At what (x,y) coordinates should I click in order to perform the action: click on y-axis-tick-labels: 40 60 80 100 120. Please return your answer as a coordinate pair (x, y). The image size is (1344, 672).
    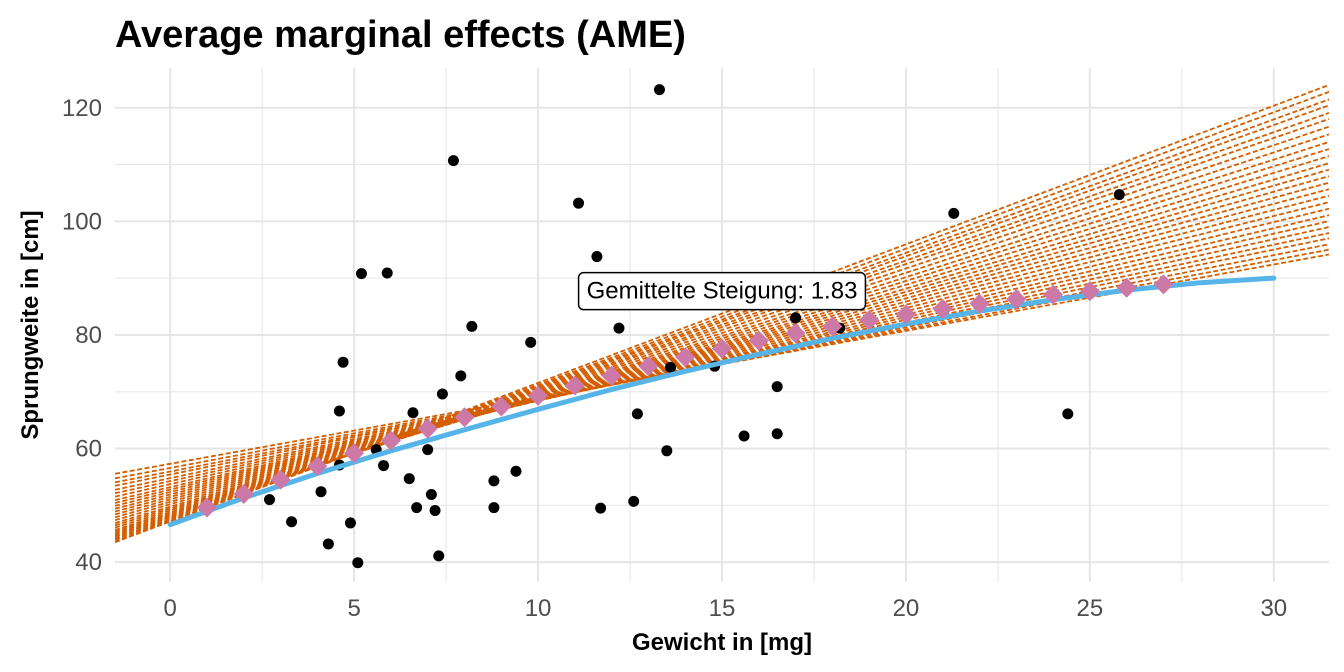
    Looking at the image, I should click on (82, 335).